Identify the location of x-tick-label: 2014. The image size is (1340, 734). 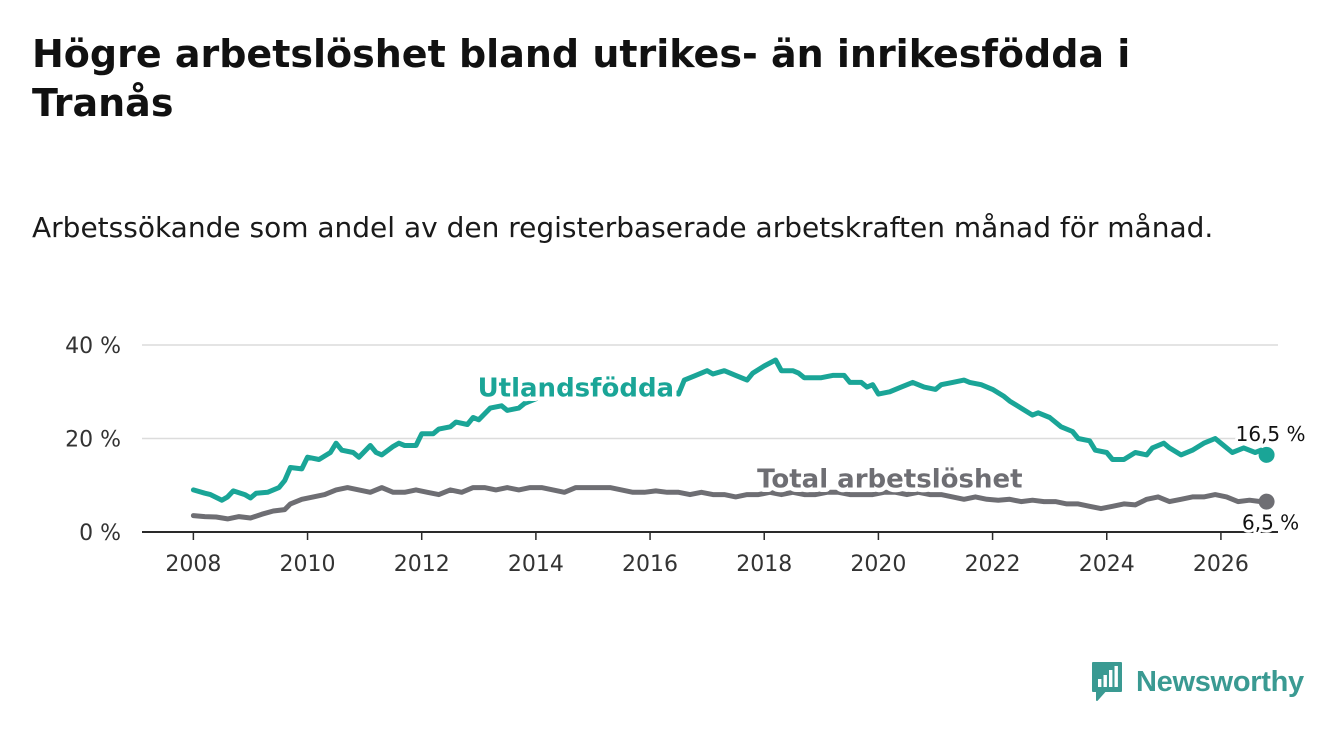
(536, 564).